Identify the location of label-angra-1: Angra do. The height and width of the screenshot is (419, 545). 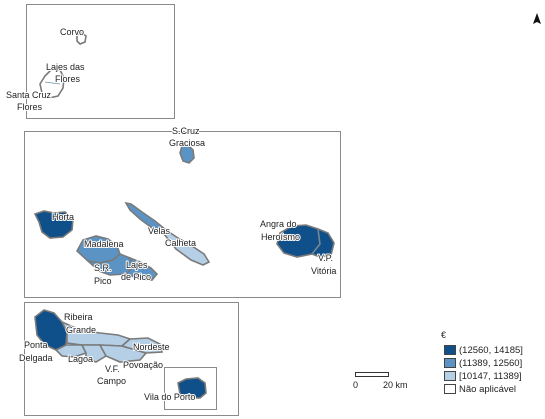
(278, 224).